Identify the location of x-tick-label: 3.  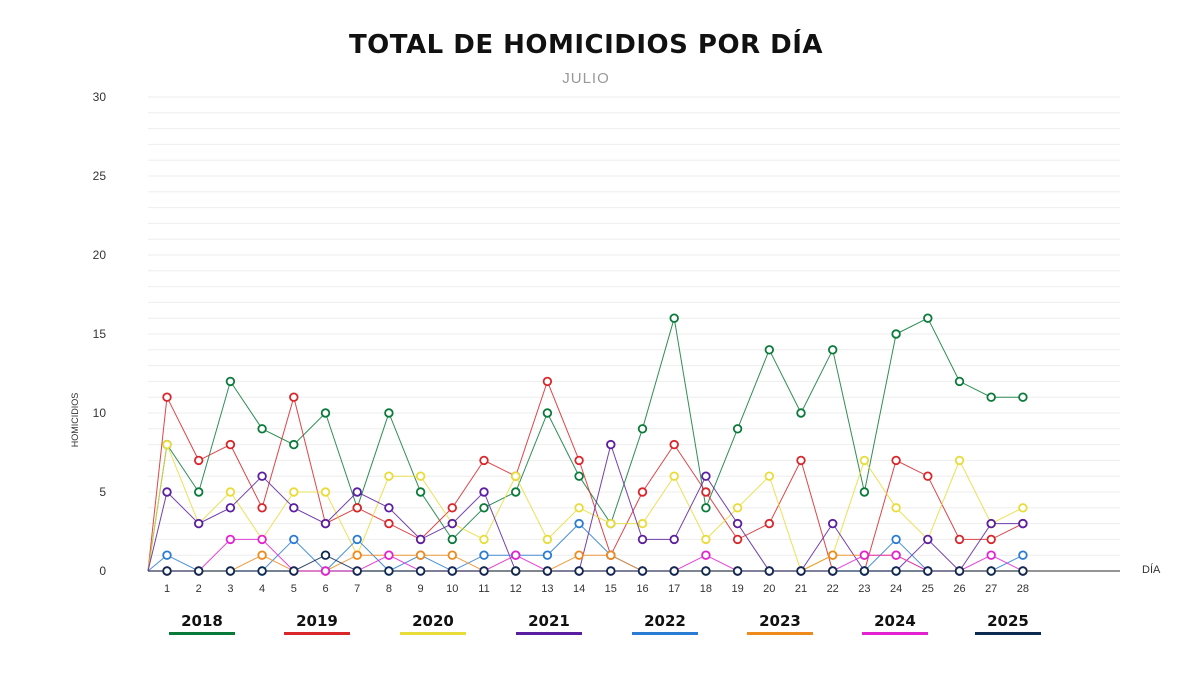
(230, 589).